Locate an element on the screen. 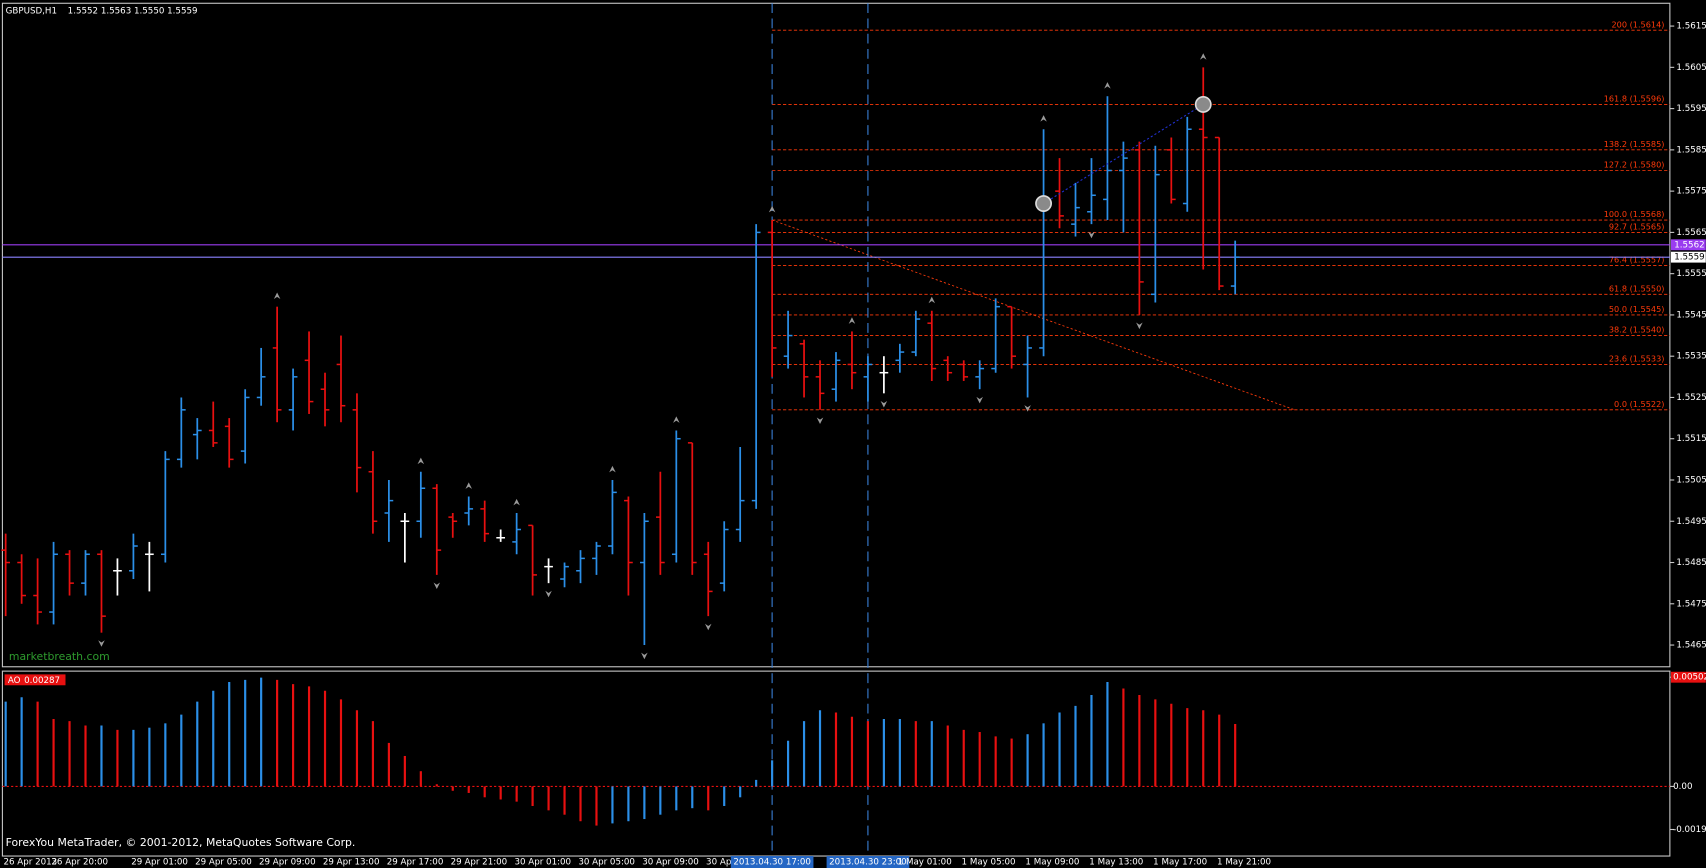  fib-trend is located at coordinates (1033, 315).